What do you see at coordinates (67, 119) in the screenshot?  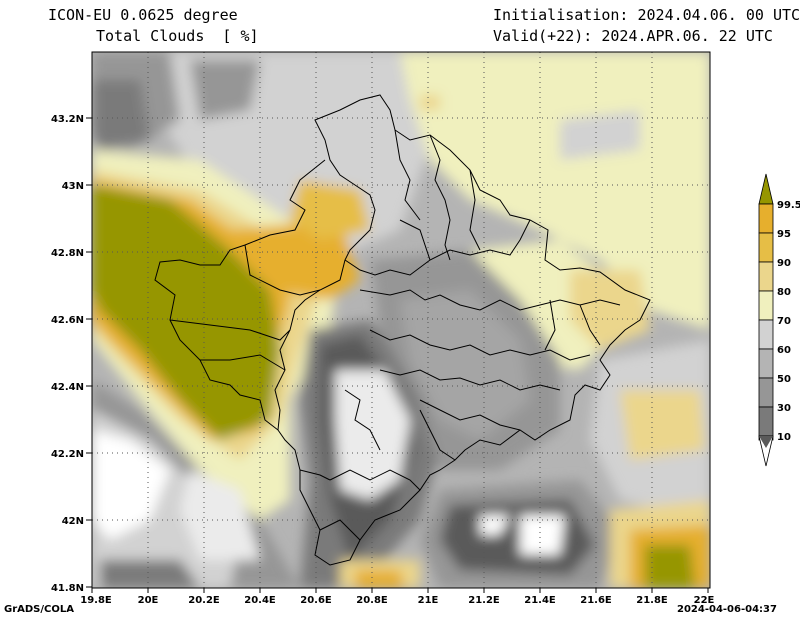 I see `lat-label: 43.2N` at bounding box center [67, 119].